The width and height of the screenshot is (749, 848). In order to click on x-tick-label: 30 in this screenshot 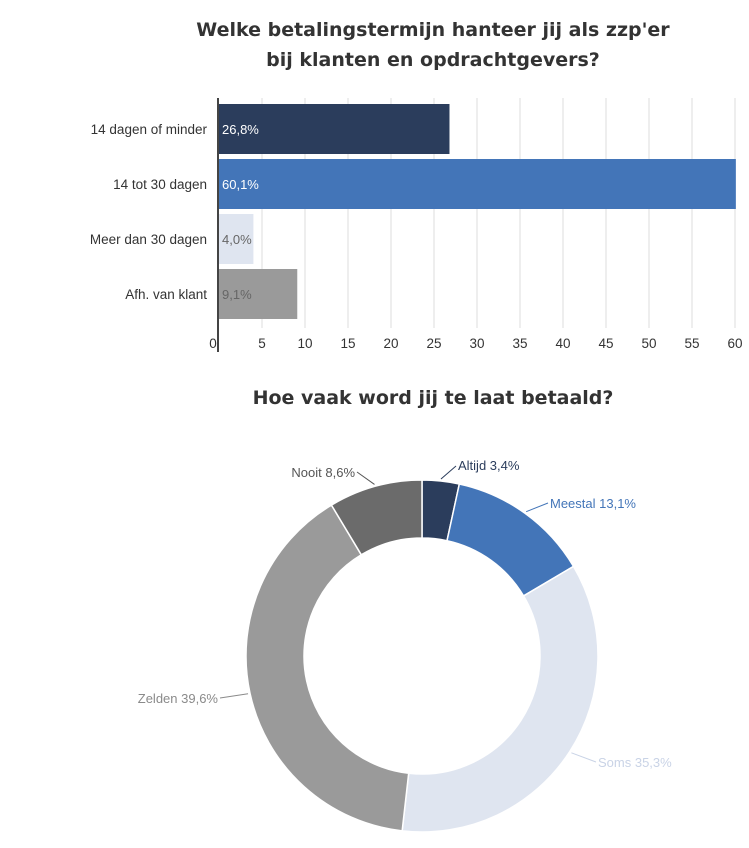, I will do `click(476, 343)`.